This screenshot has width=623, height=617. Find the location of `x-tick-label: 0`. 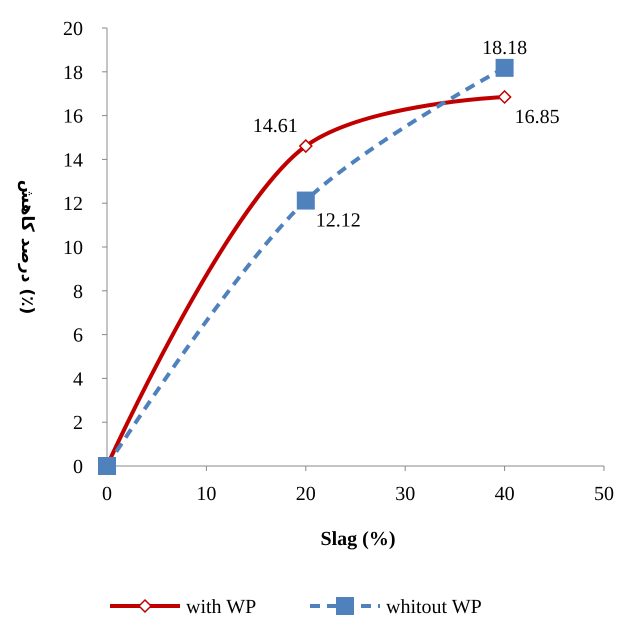

x-tick-label: 0 is located at coordinates (107, 494).